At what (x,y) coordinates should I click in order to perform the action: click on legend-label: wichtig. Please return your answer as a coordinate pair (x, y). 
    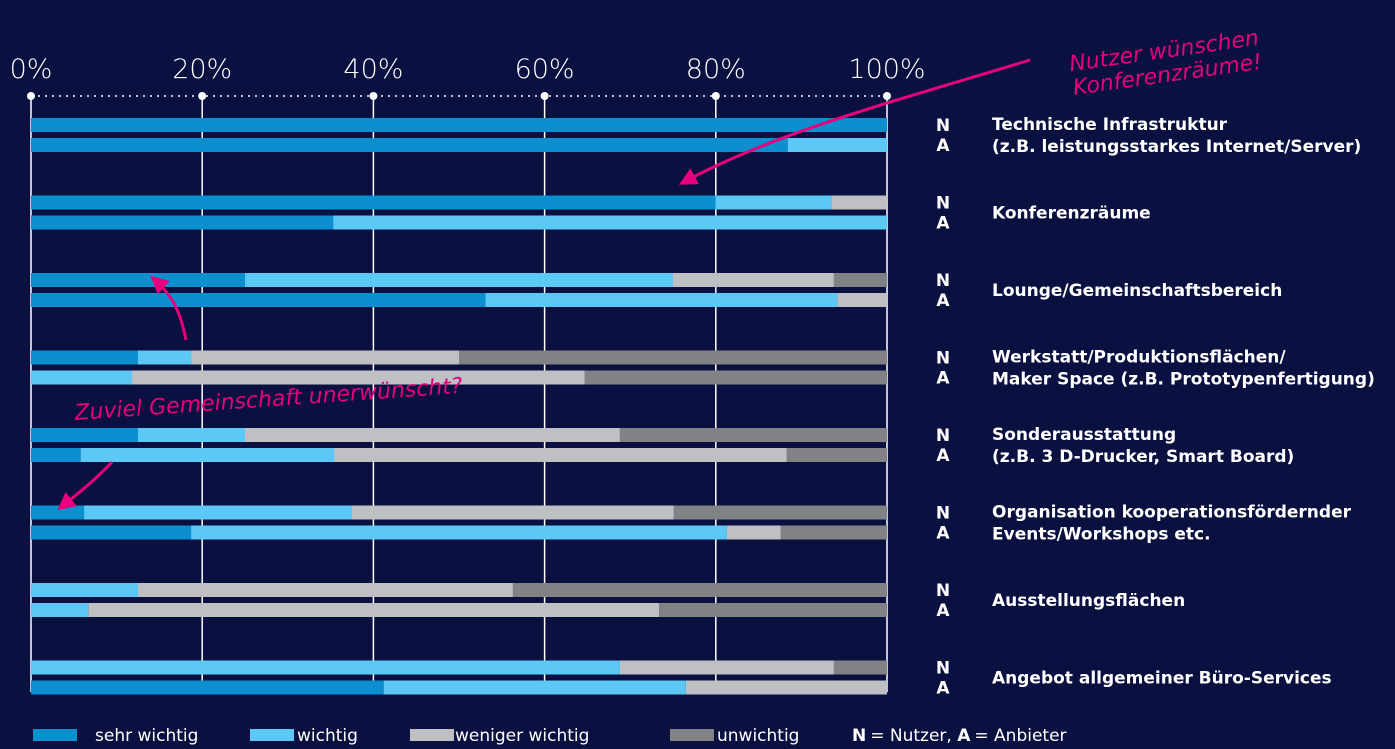
    Looking at the image, I should click on (327, 736).